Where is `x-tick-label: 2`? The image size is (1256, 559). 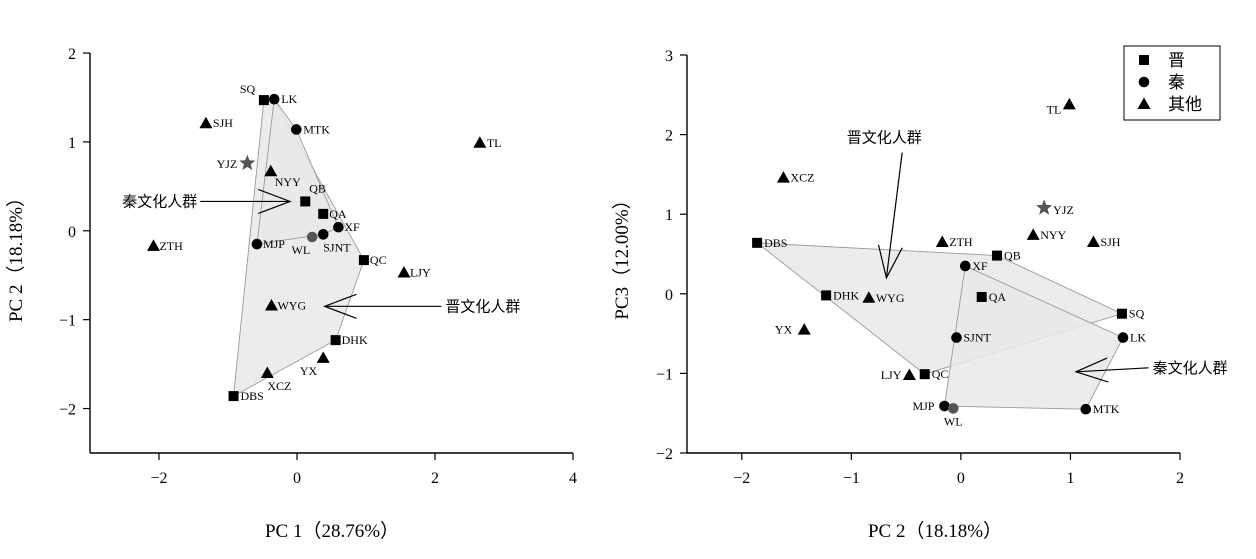 x-tick-label: 2 is located at coordinates (435, 478).